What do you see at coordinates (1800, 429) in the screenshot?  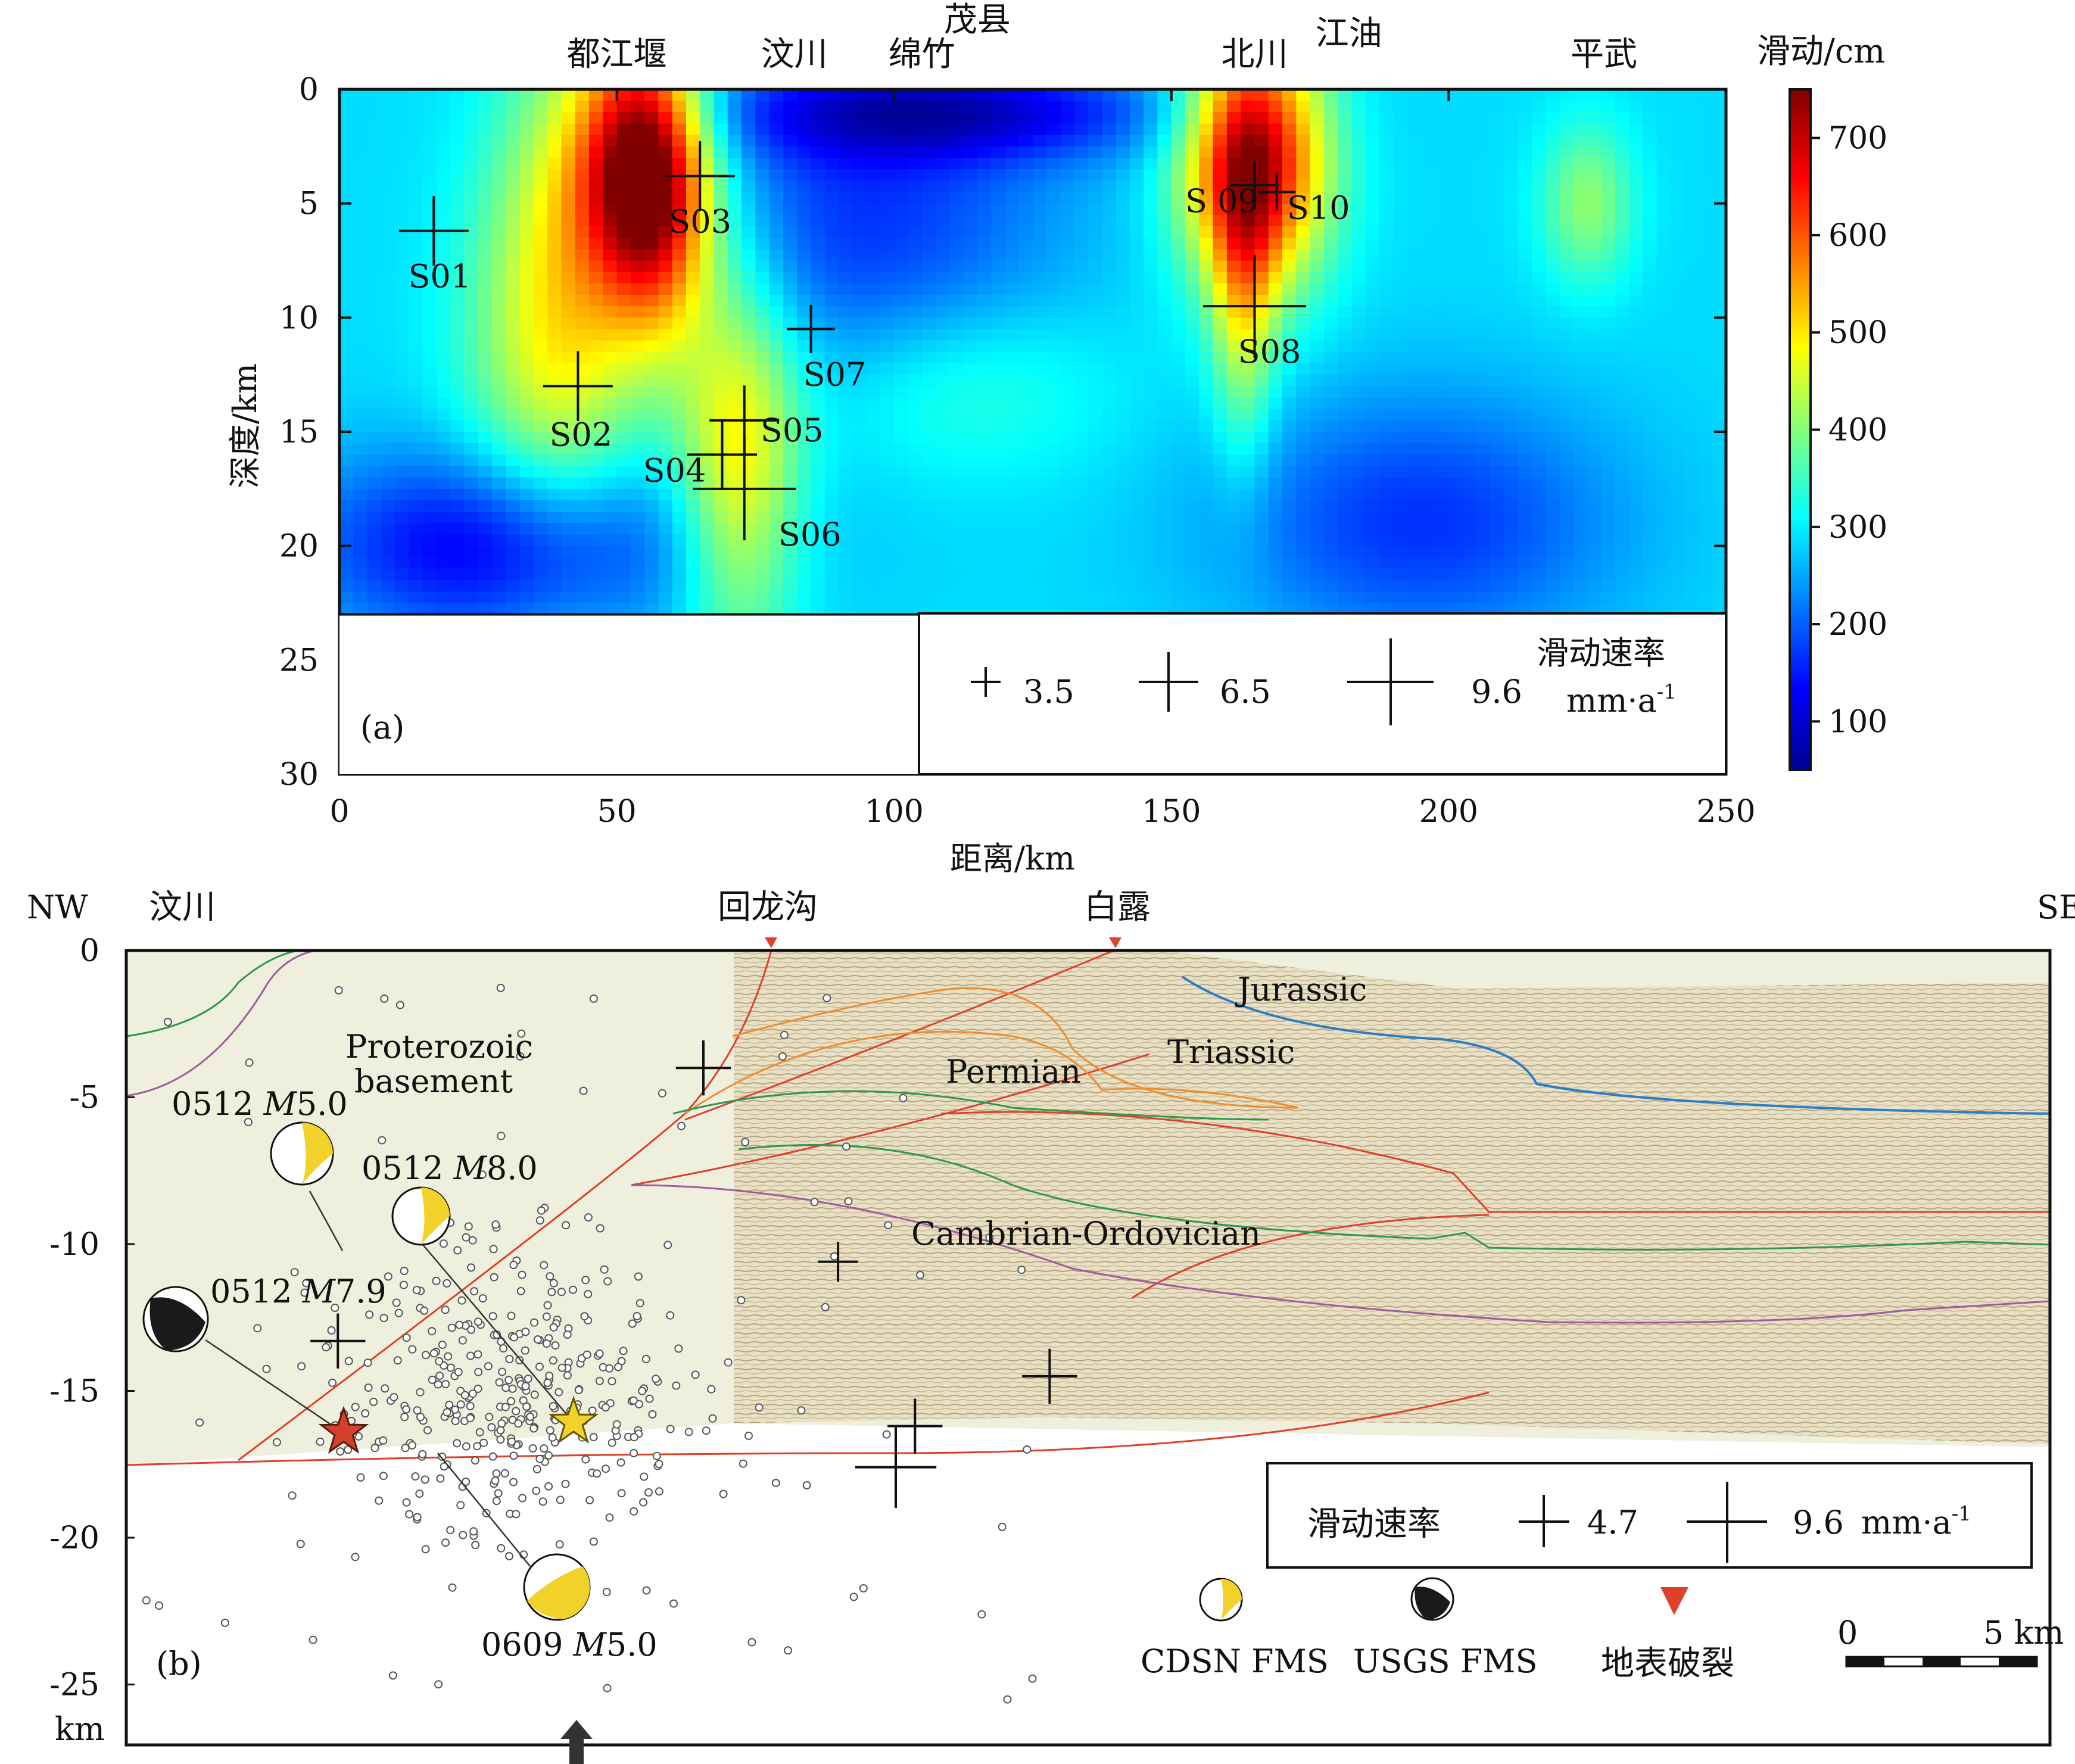 I see `colorbar` at bounding box center [1800, 429].